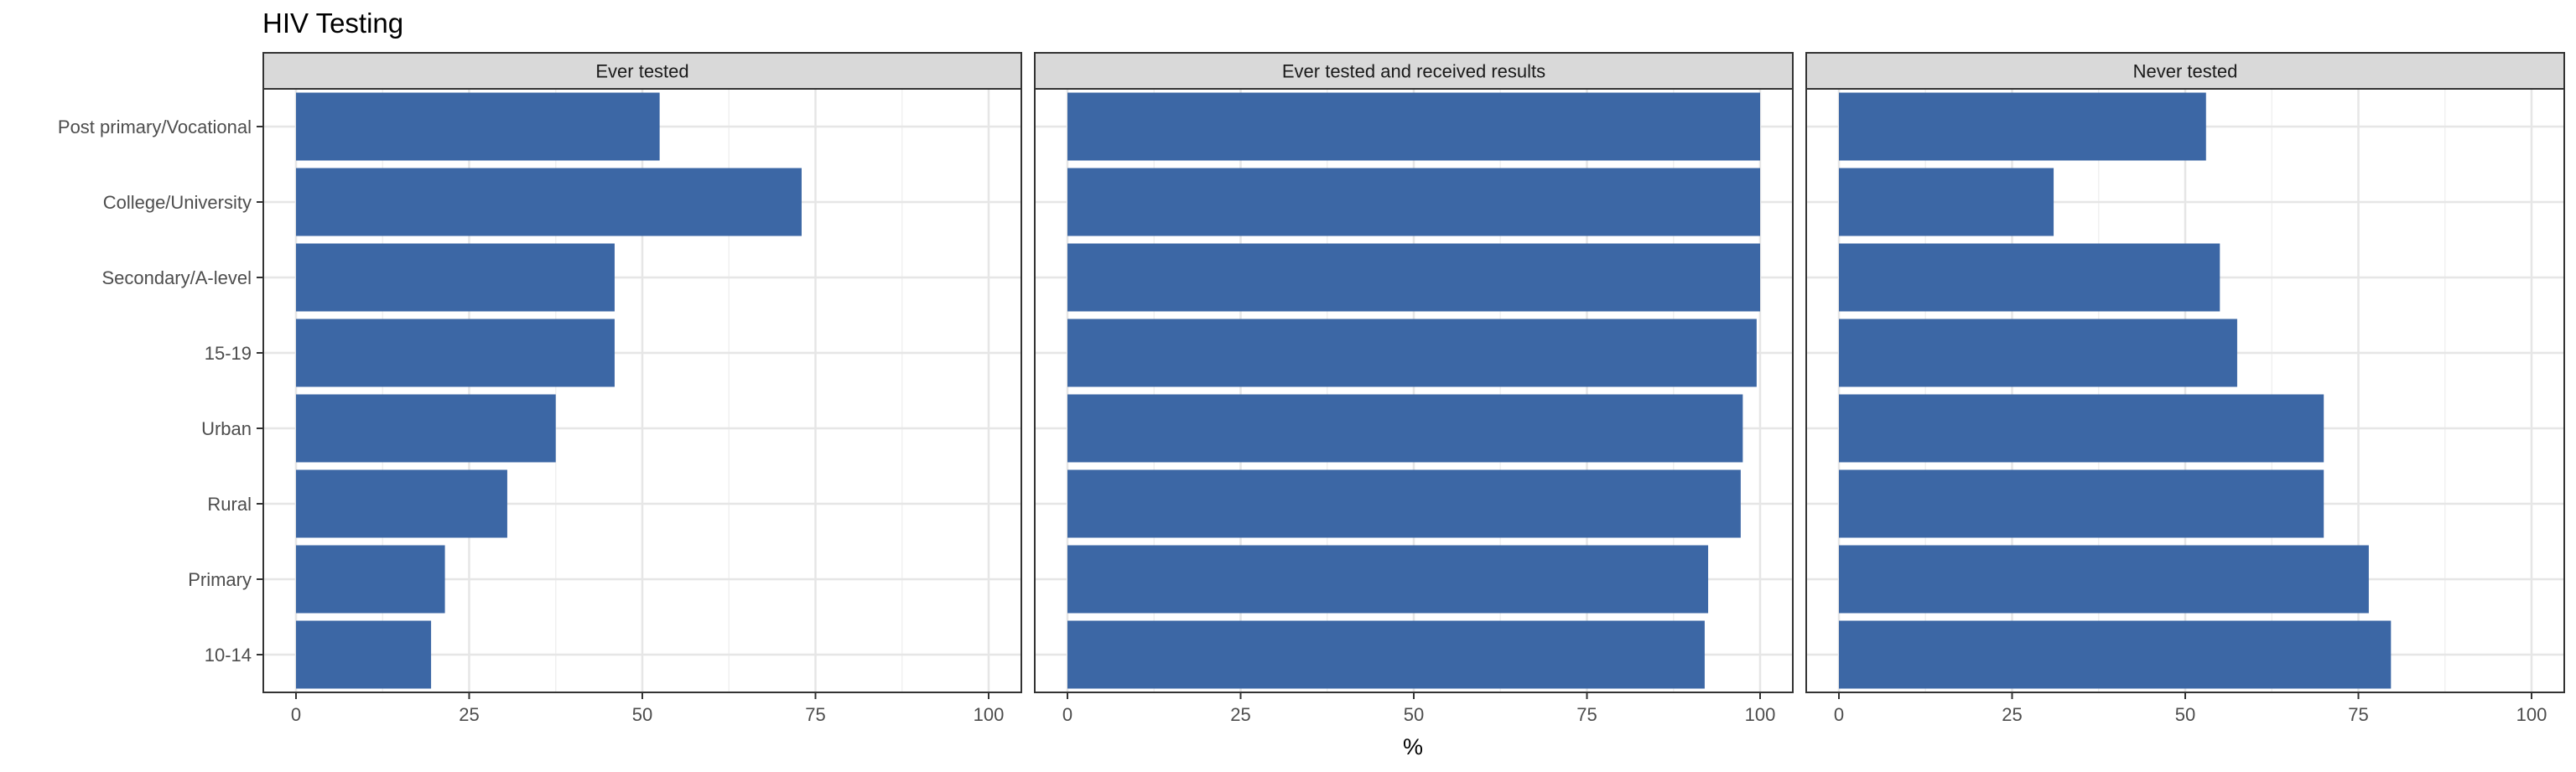 This screenshot has width=2576, height=772. I want to click on y-tick-label-post-primary-vocational: Post primary/Vocational, so click(155, 127).